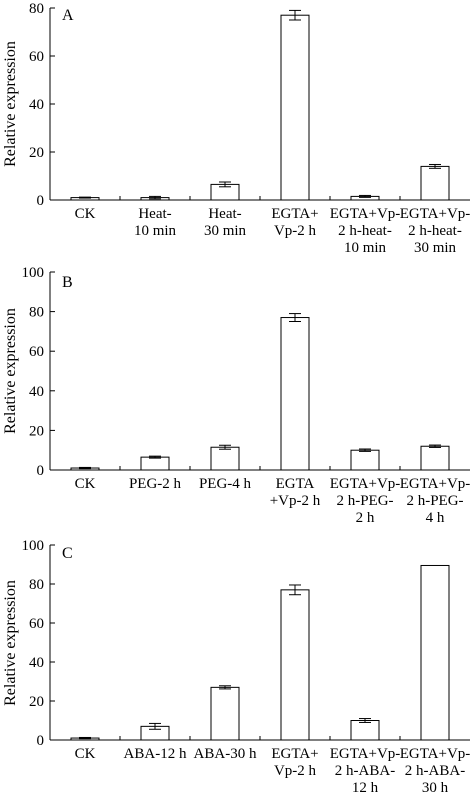  What do you see at coordinates (67, 282) in the screenshot?
I see `panel-letter: B` at bounding box center [67, 282].